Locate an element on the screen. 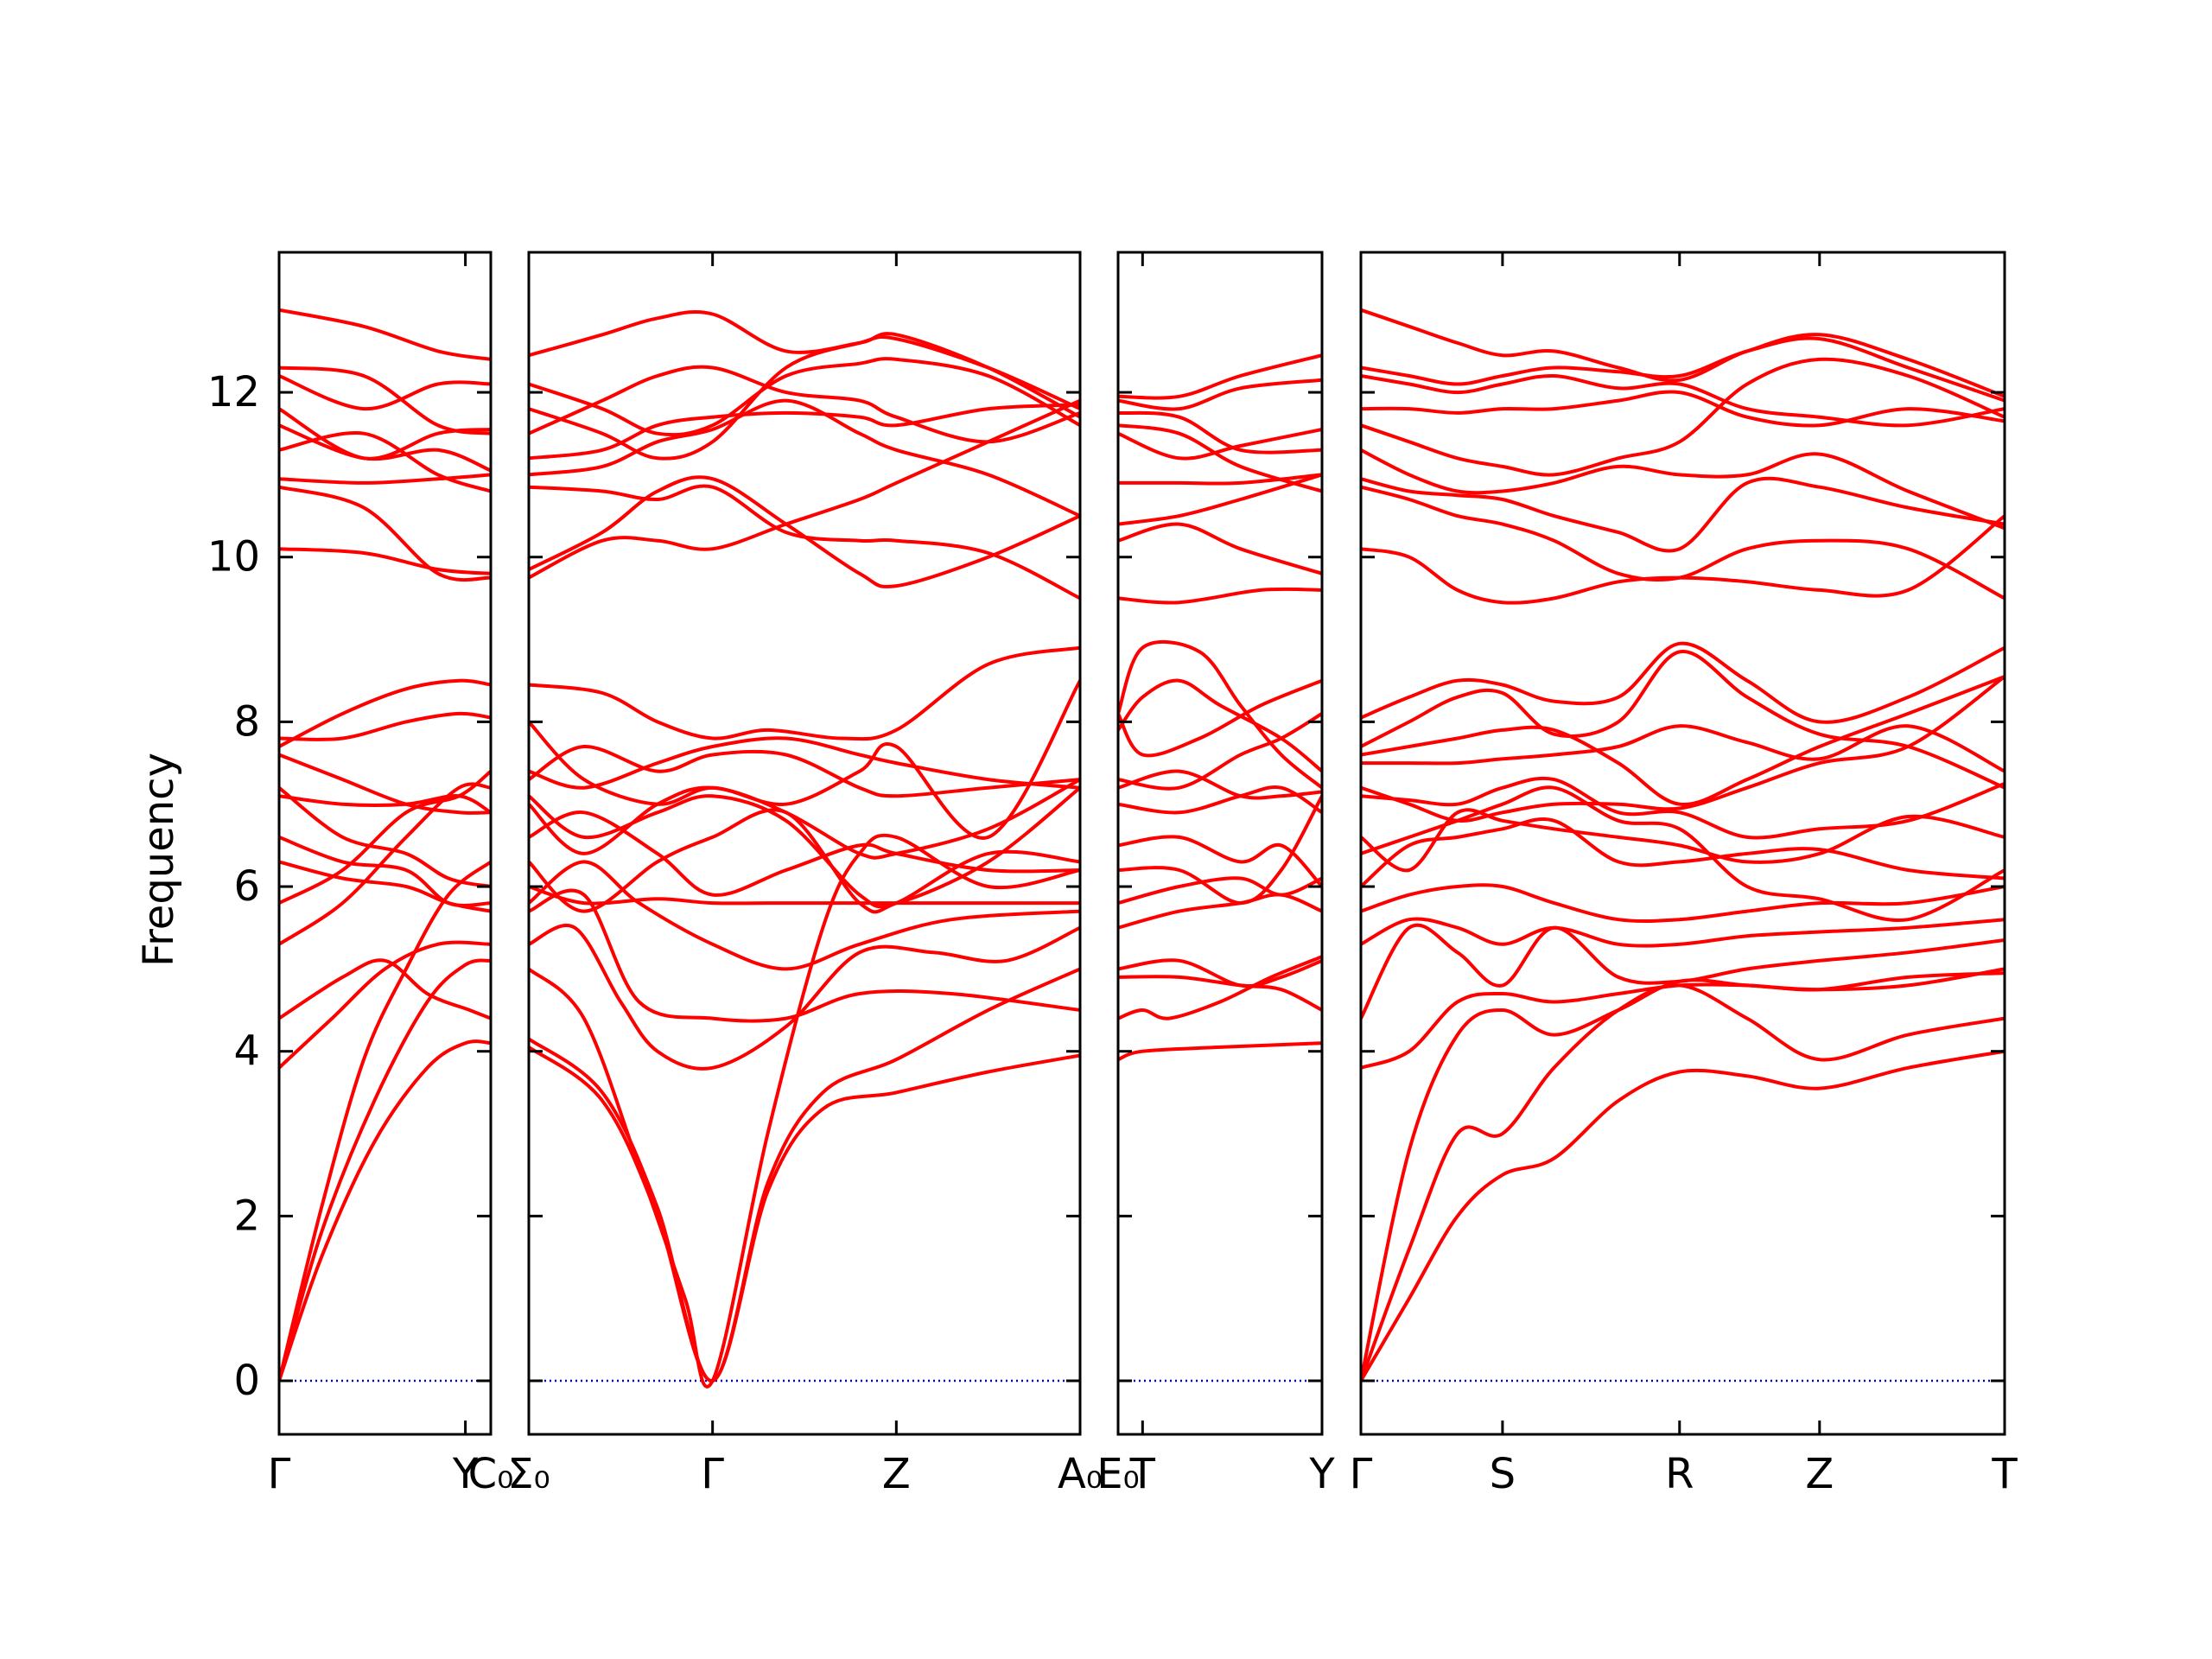  x-tick-label: E₀ is located at coordinates (1118, 1474).